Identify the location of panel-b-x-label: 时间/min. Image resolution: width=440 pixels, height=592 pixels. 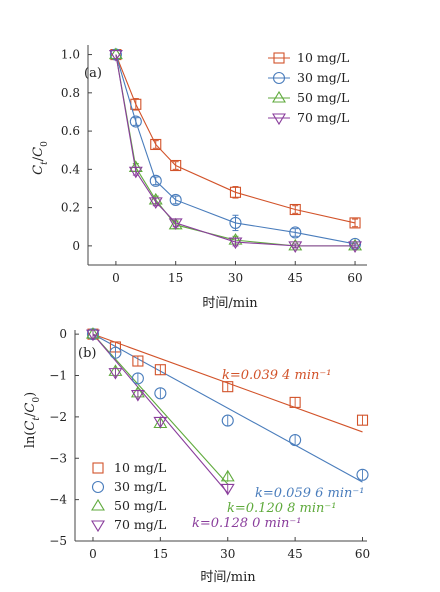
(228, 577).